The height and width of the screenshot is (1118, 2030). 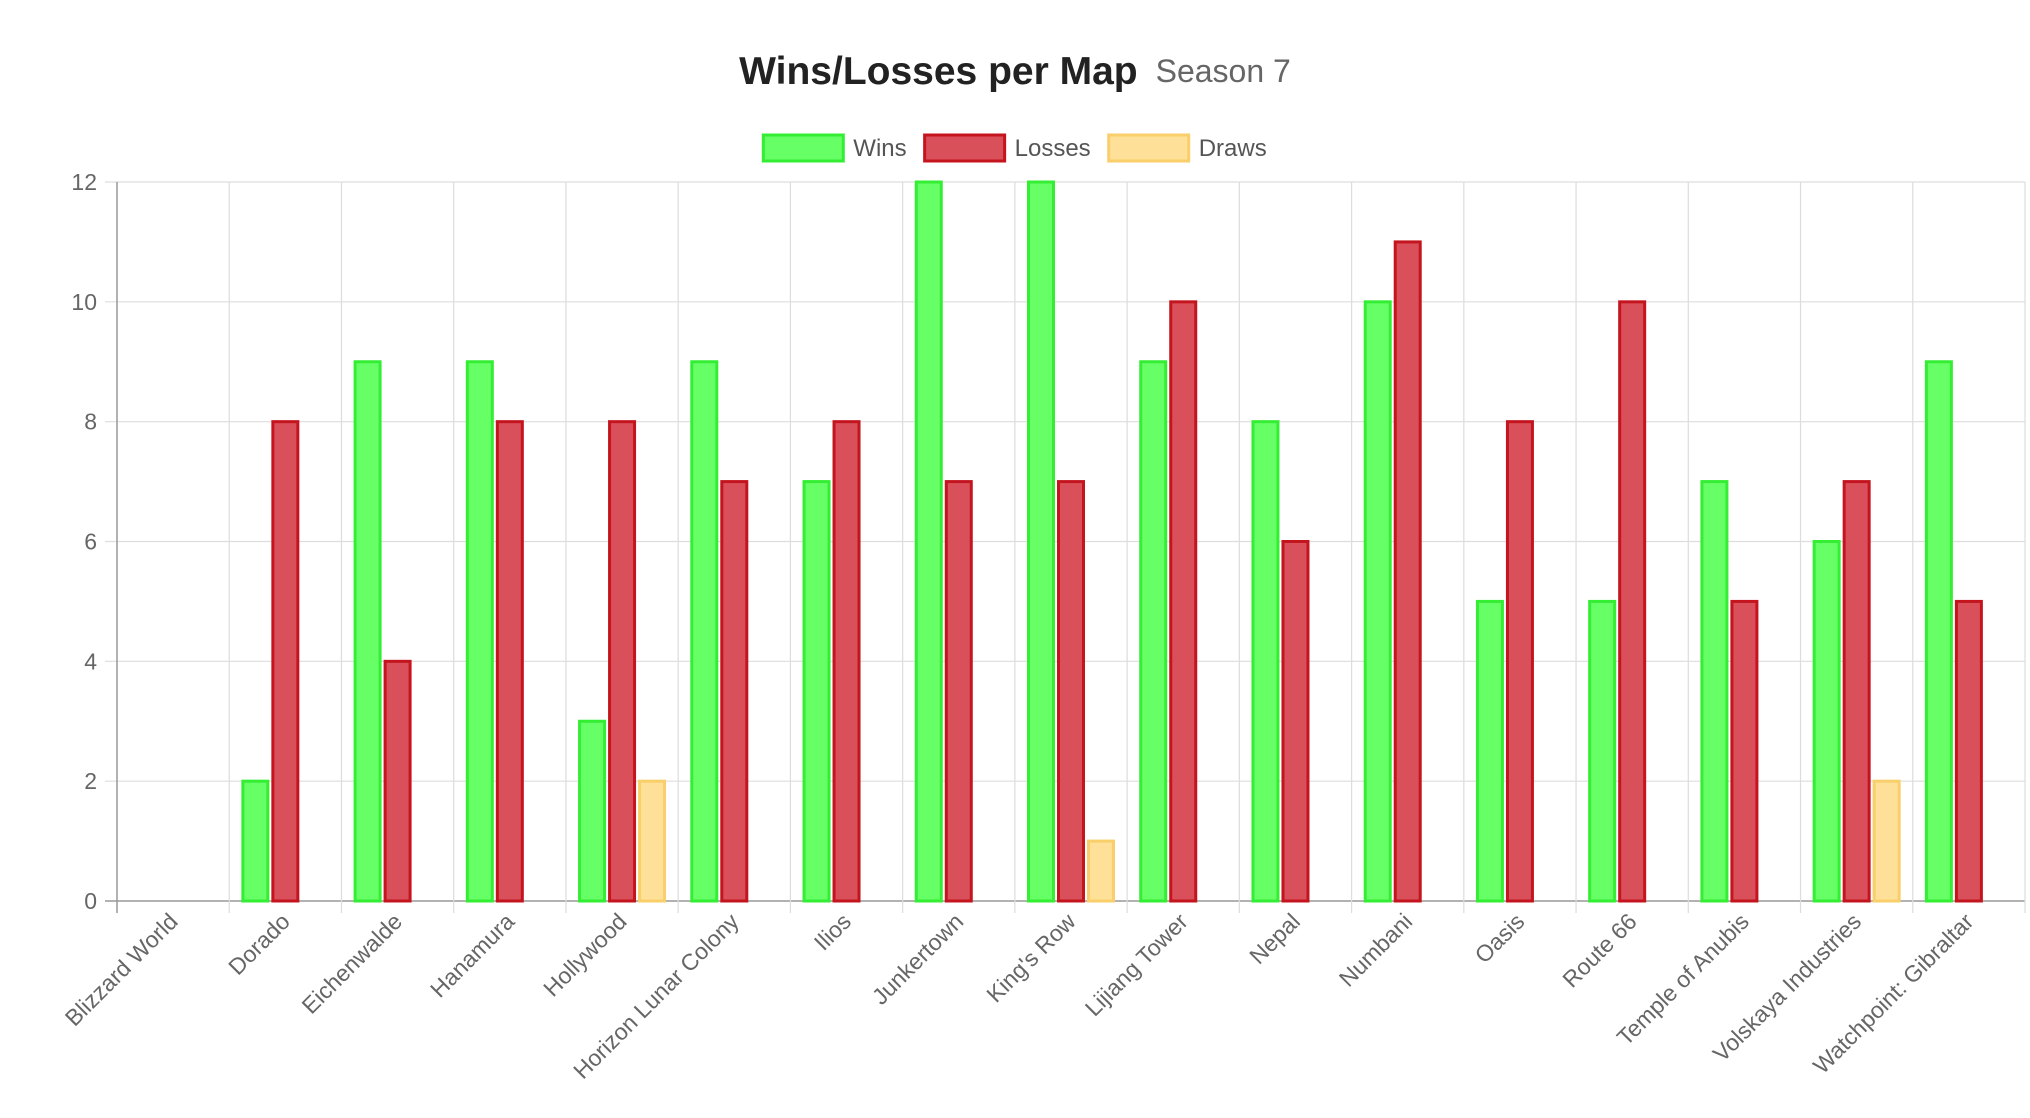 What do you see at coordinates (938, 71) in the screenshot?
I see `chart-title: Wins/Losses per Map` at bounding box center [938, 71].